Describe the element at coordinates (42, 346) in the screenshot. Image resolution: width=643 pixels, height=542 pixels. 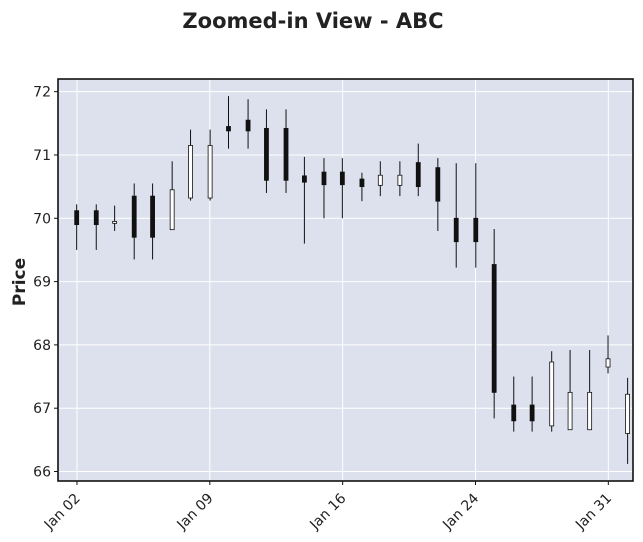
I see `y-tick-label: 68` at that location.